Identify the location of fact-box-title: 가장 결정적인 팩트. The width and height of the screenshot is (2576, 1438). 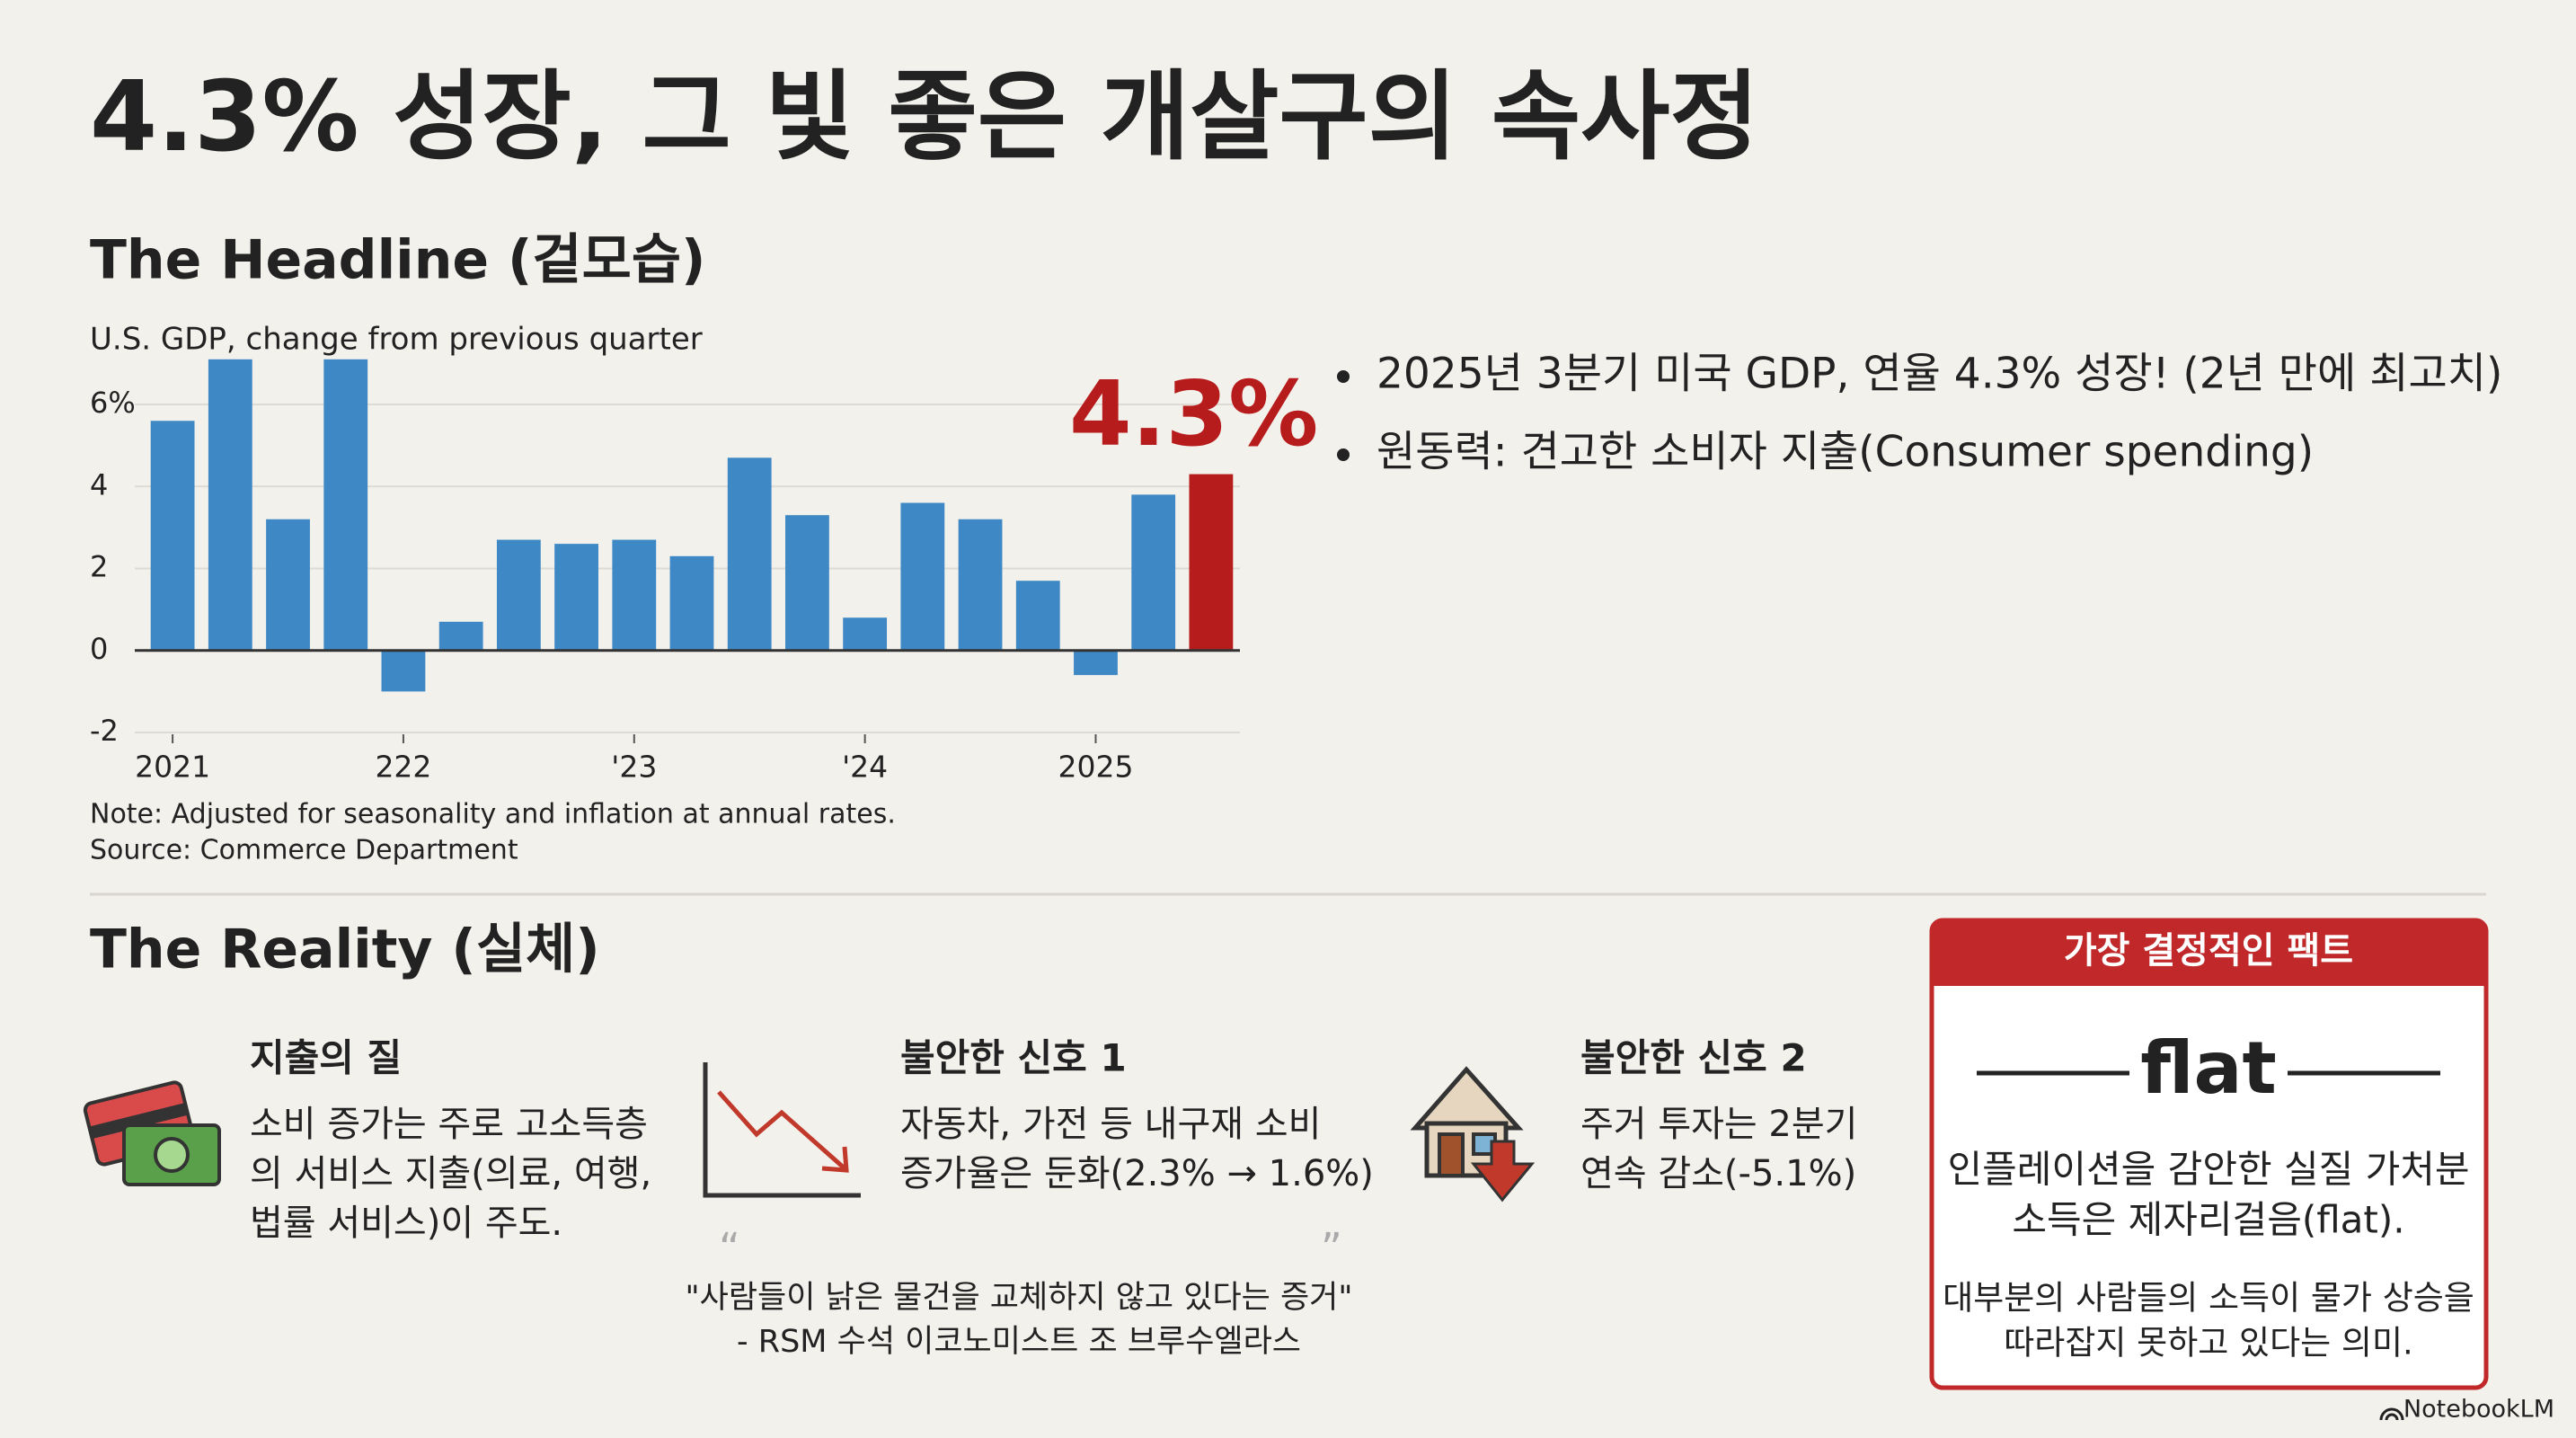
(2209, 951).